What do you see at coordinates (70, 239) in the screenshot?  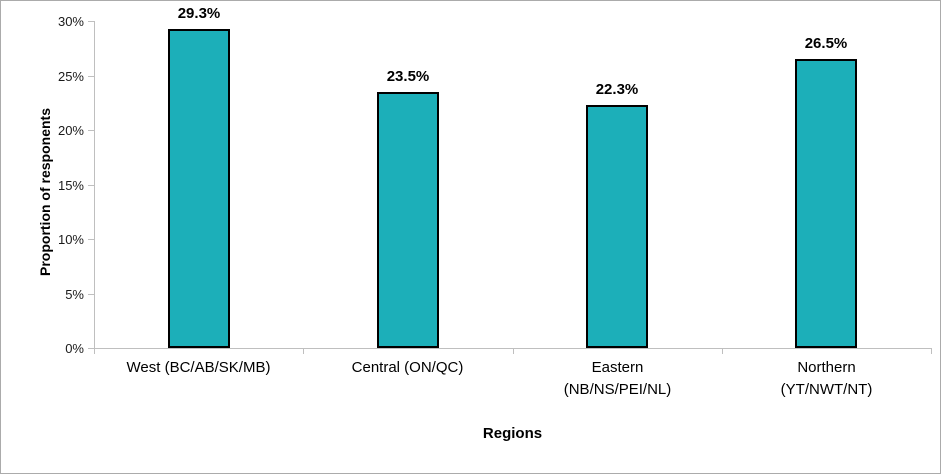 I see `y-tick-label: 10%` at bounding box center [70, 239].